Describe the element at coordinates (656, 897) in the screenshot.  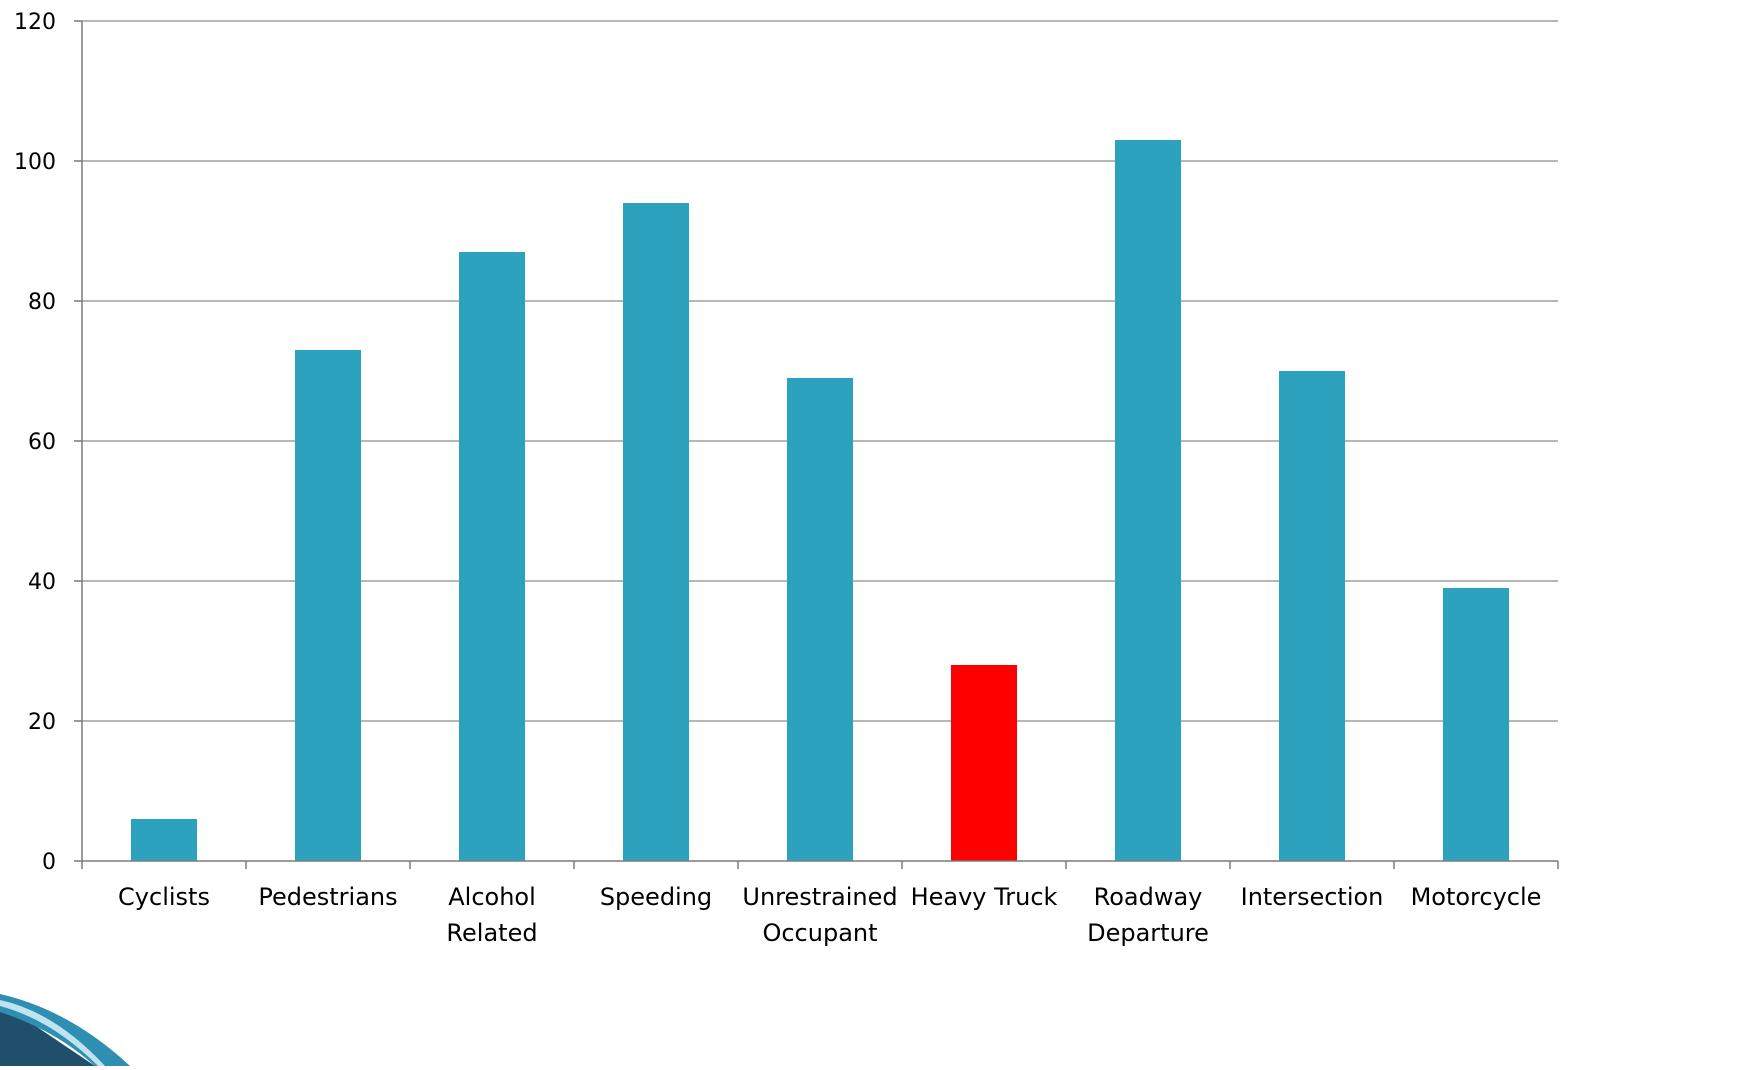
I see `x-tick-label: Speeding` at that location.